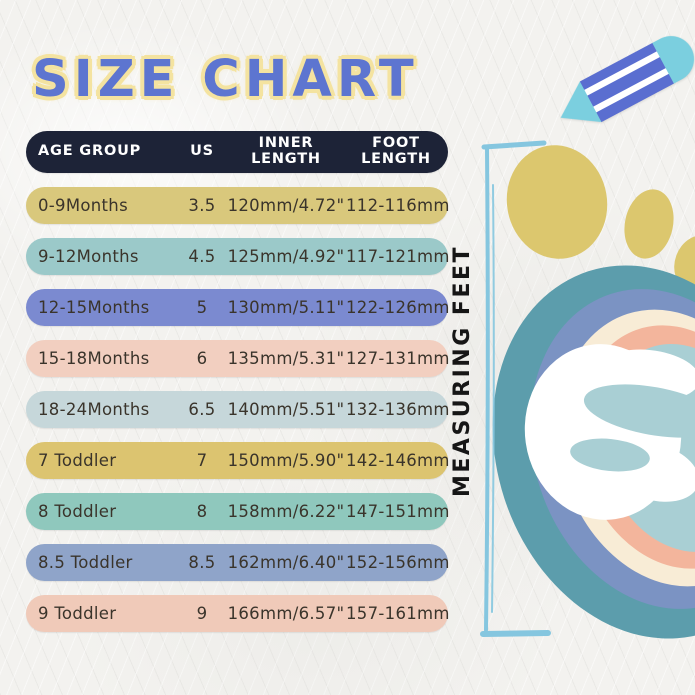  What do you see at coordinates (202, 613) in the screenshot?
I see `us-size-cell: 9` at bounding box center [202, 613].